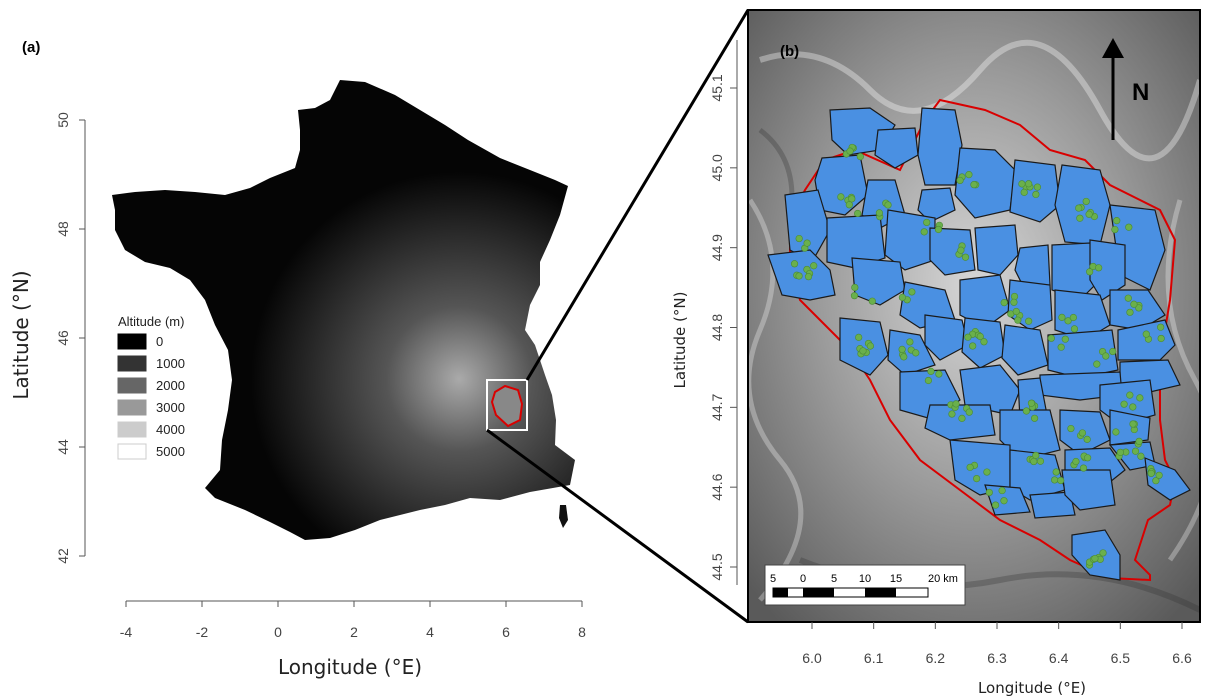 This screenshot has height=698, width=1205. What do you see at coordinates (563, 516) in the screenshot?
I see `corsica` at bounding box center [563, 516].